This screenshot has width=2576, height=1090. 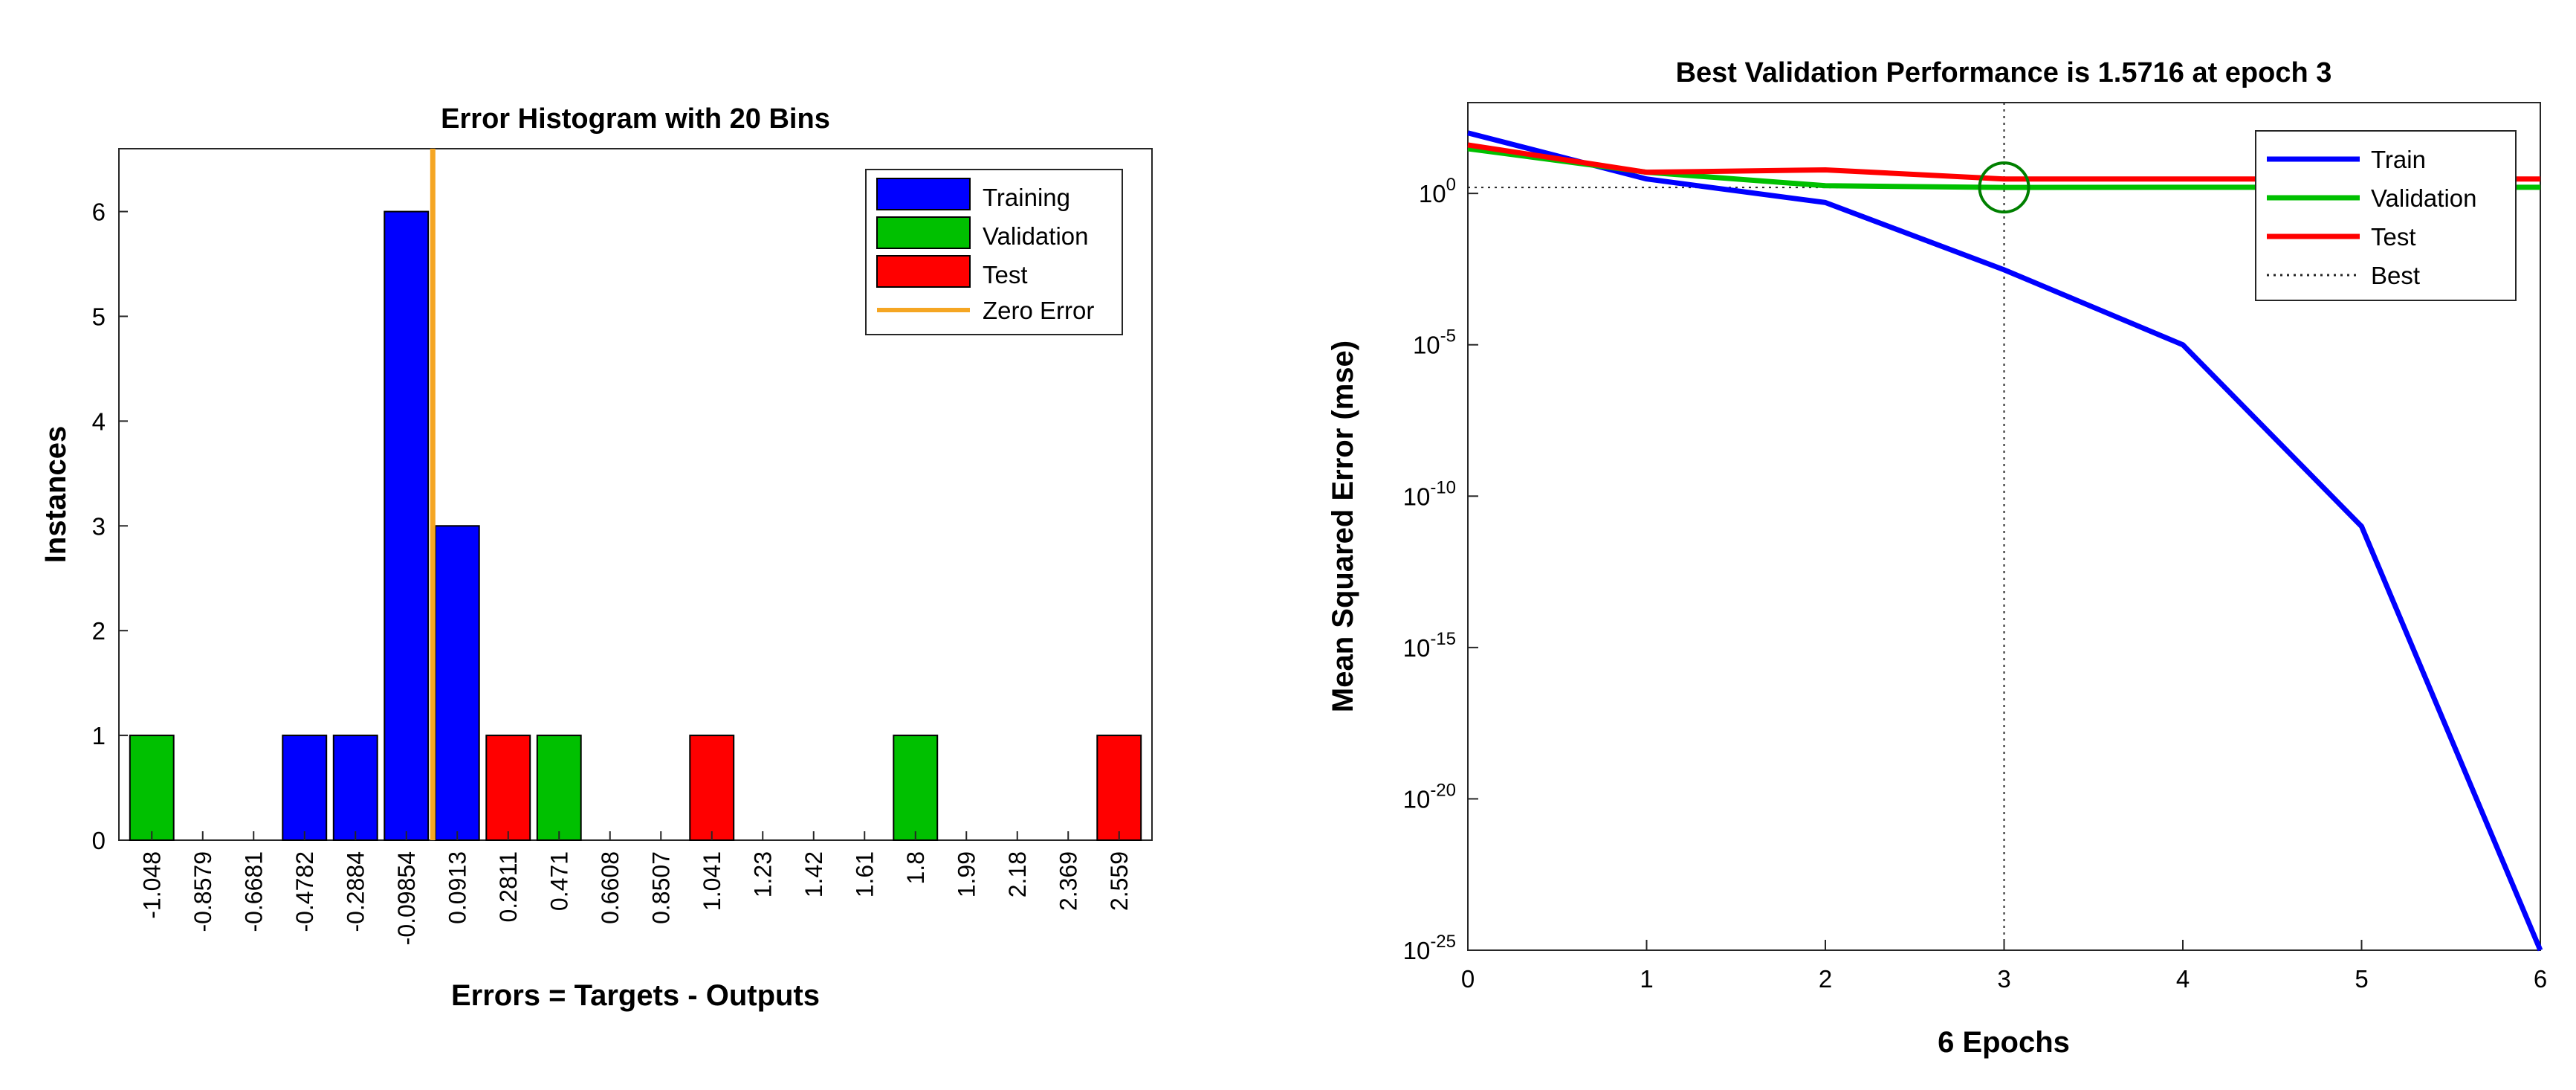 I want to click on histogram-xtick-label: 1.42, so click(x=814, y=874).